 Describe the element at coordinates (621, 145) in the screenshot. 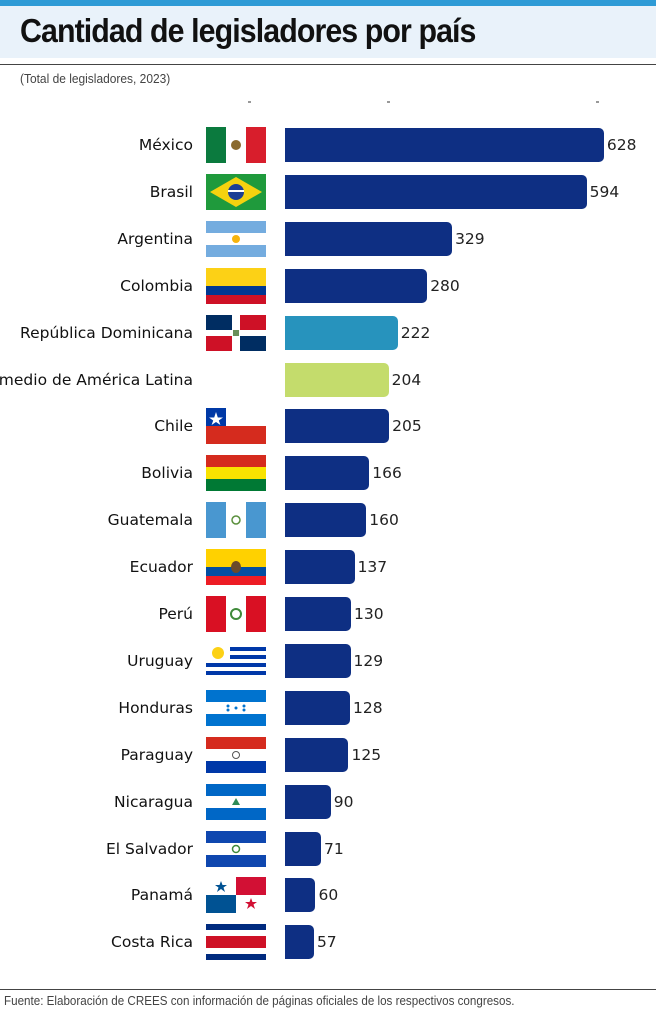

I see `value-label: 628` at that location.